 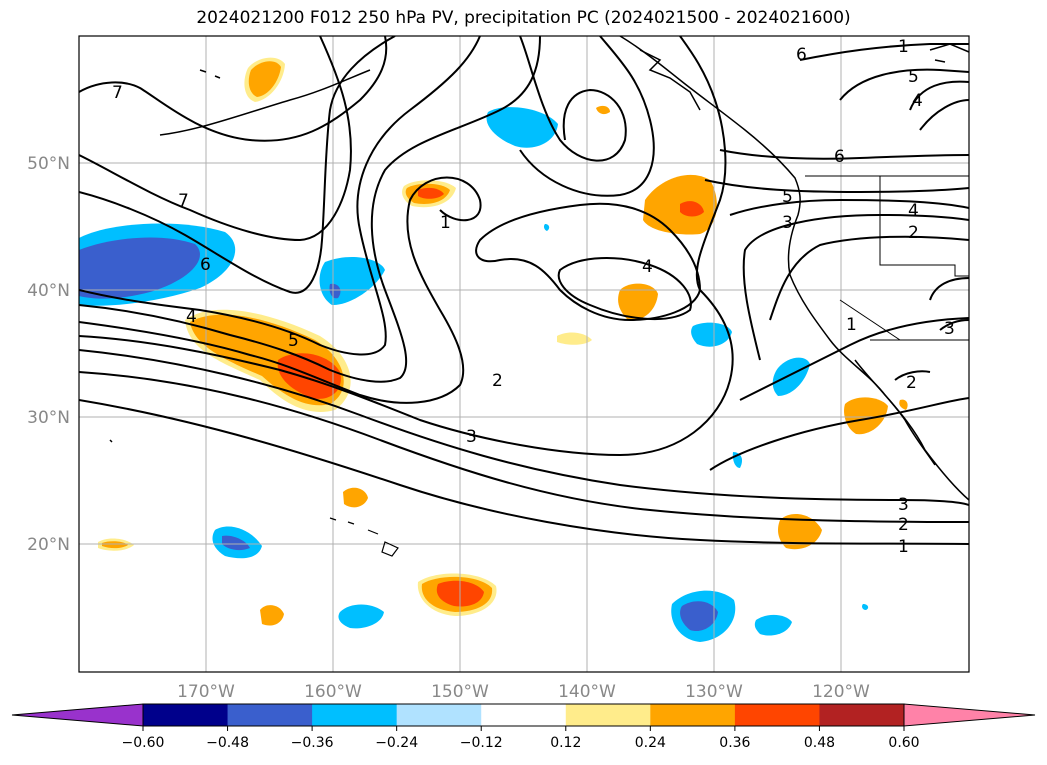 What do you see at coordinates (48, 545) in the screenshot?
I see `lat-label: 20°N` at bounding box center [48, 545].